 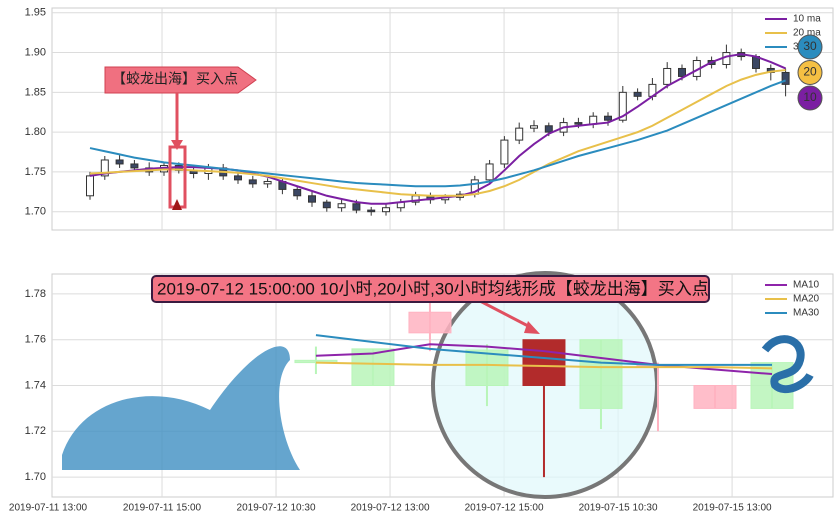 I want to click on badge-label: 20, so click(x=810, y=72).